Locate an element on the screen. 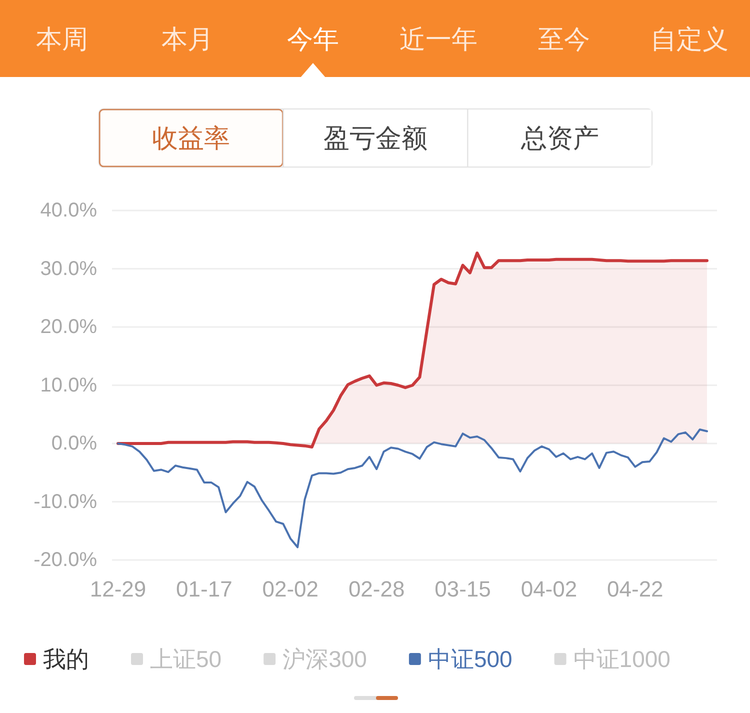  text: 本月 is located at coordinates (188, 39).